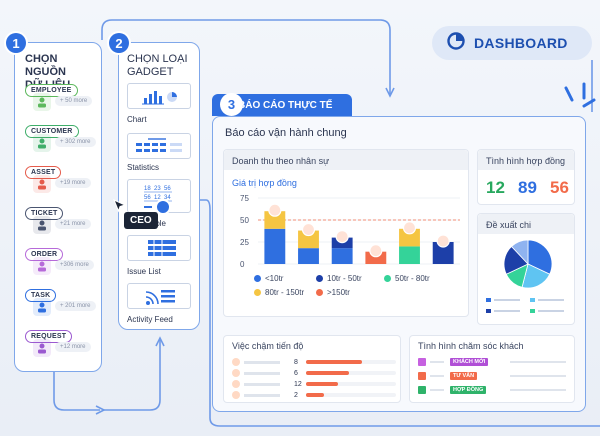 The image size is (600, 436). Describe the element at coordinates (526, 224) in the screenshot. I see `proposal-card-header` at that location.